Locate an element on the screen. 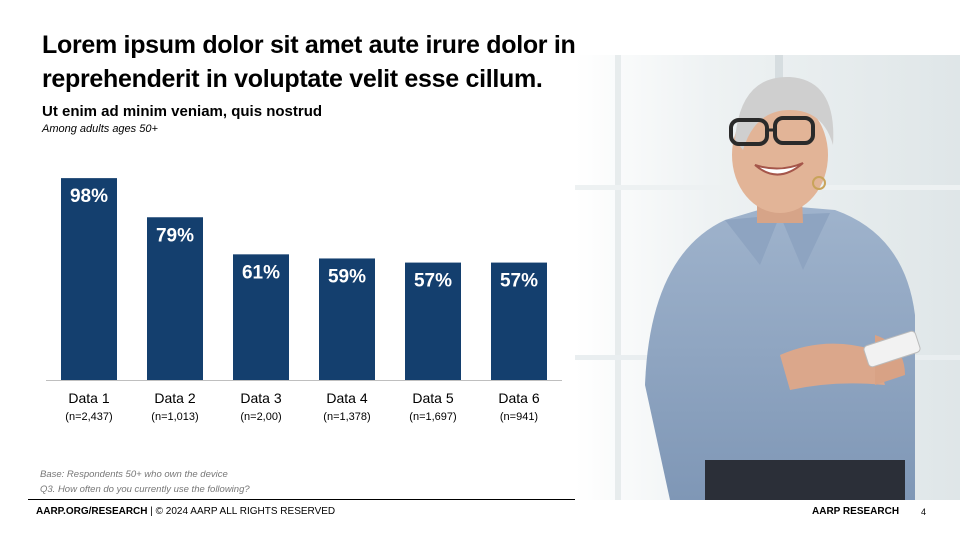 The width and height of the screenshot is (960, 540). footer-rights: | © 2024 AARP ALL RIGHTS RESERVED is located at coordinates (241, 511).